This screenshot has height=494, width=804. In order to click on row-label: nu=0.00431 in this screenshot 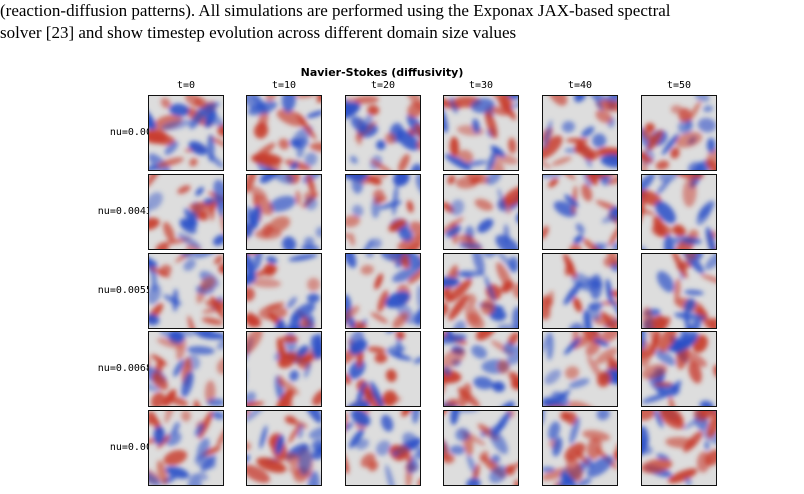, I will do `click(127, 211)`.